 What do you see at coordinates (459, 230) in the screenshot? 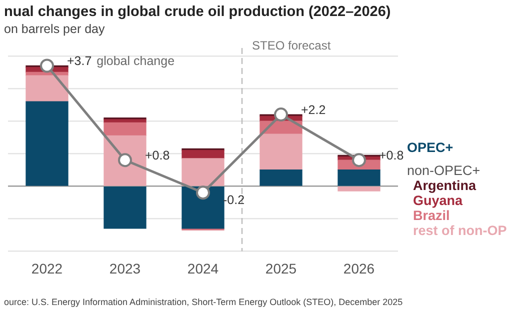
I see `text: rest of non-OP` at bounding box center [459, 230].